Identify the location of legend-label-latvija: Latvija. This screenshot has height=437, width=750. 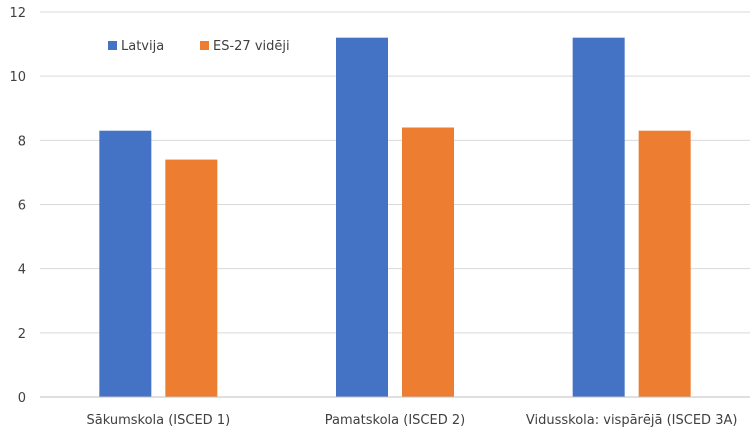
(142, 46).